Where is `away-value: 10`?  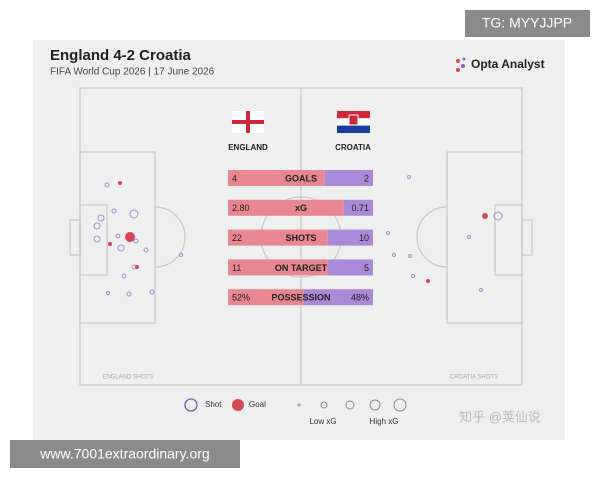 away-value: 10 is located at coordinates (364, 238).